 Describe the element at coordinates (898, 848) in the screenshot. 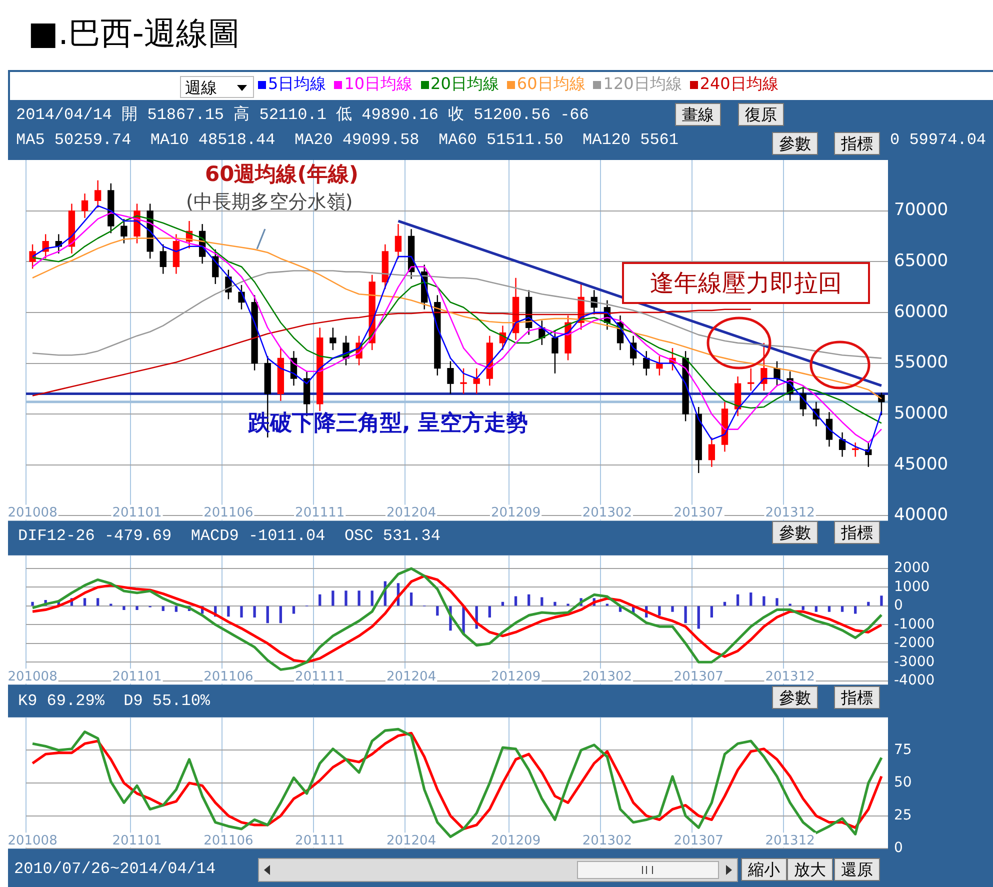

I see `y-tick-label: 0` at that location.